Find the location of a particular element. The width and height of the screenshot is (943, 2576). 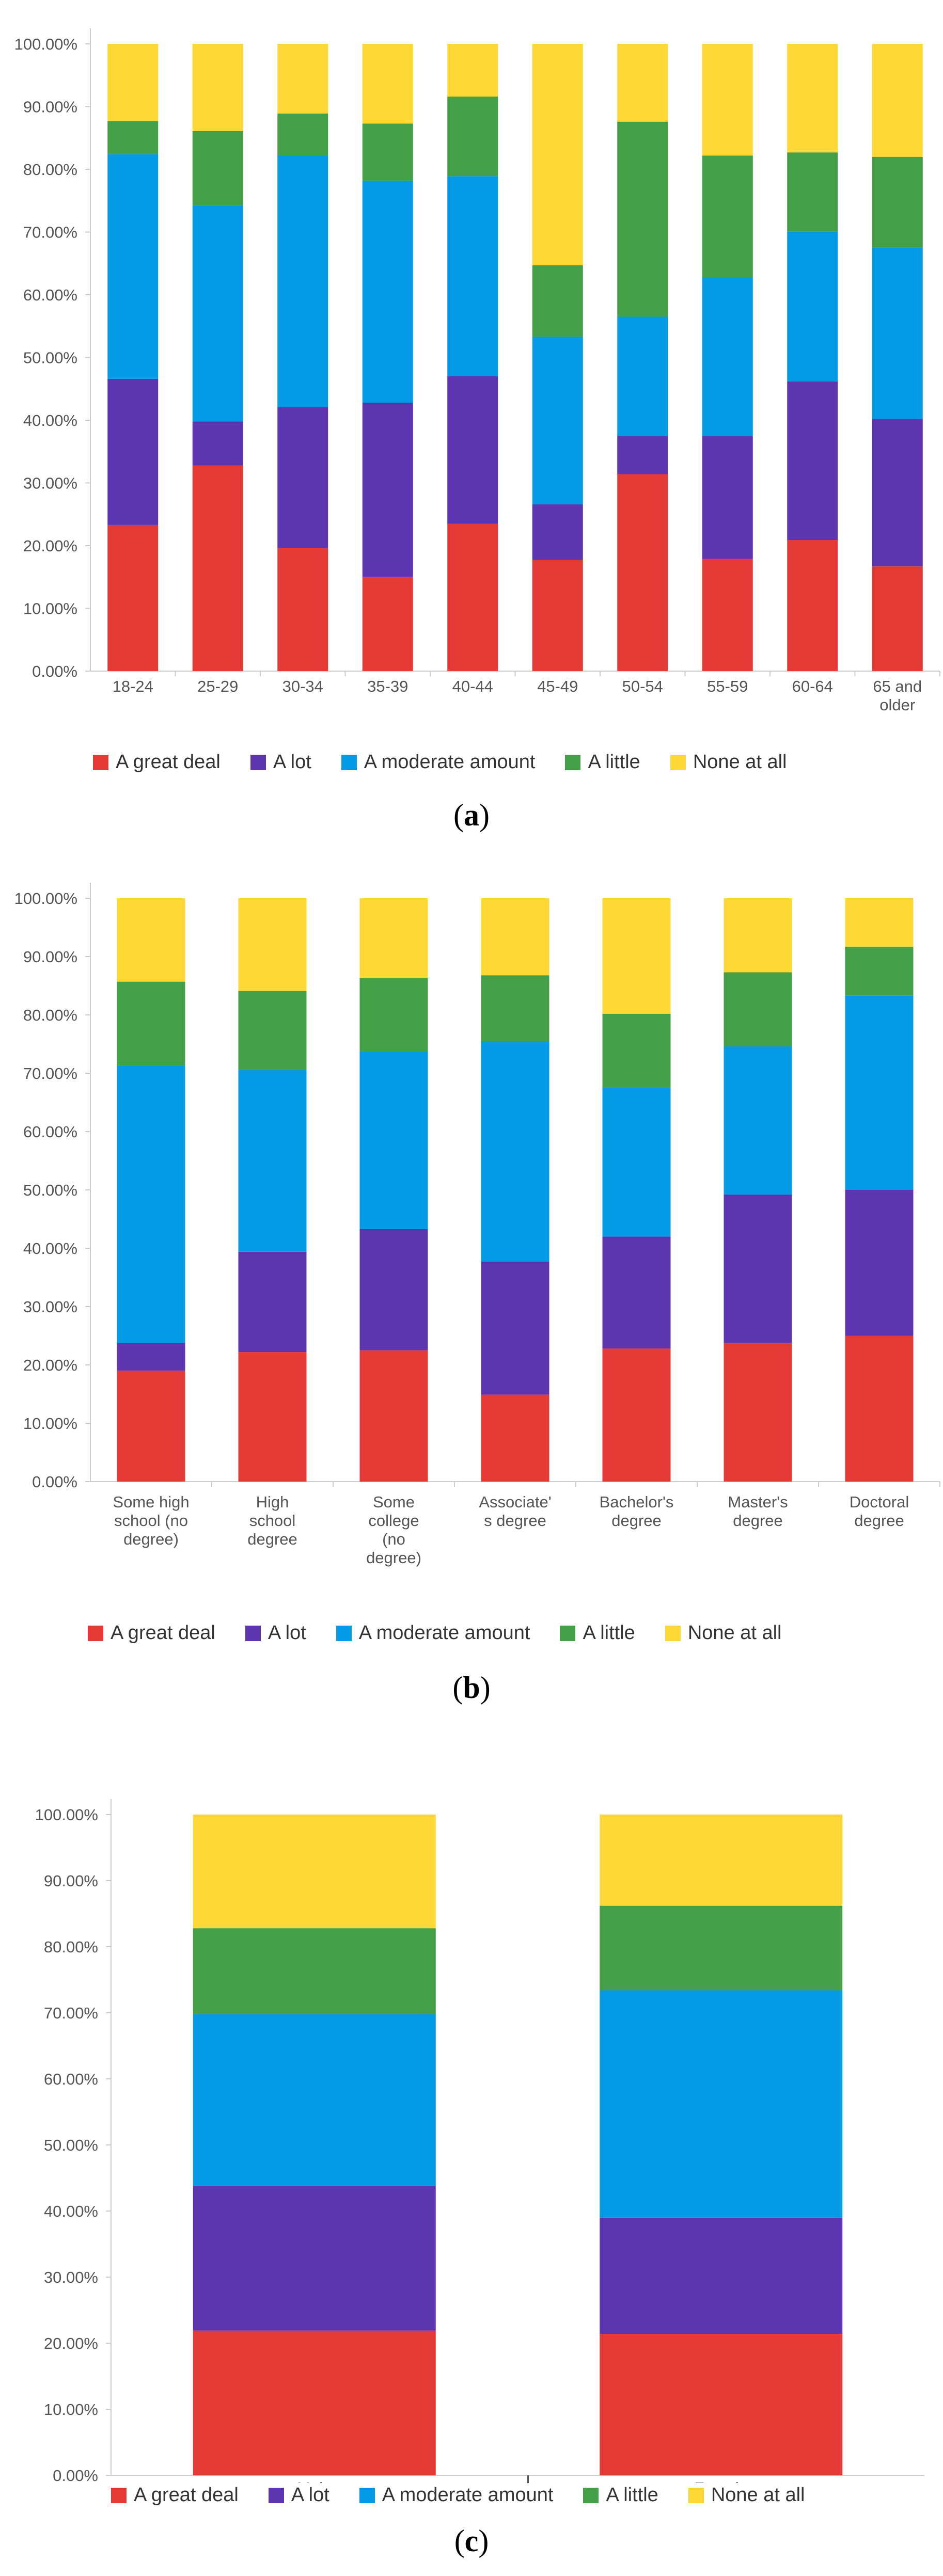

legend-item: A lot is located at coordinates (280, 762).